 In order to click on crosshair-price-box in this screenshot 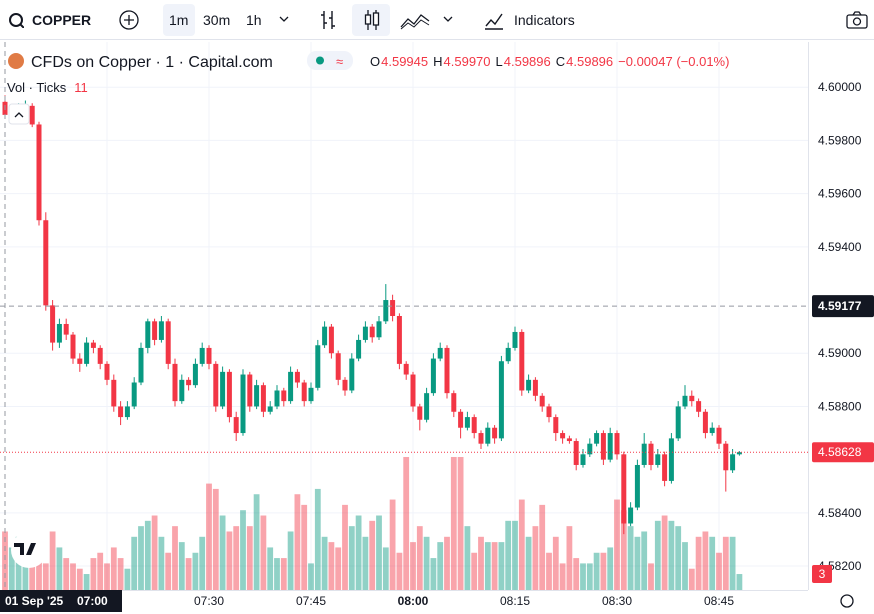, I will do `click(843, 306)`.